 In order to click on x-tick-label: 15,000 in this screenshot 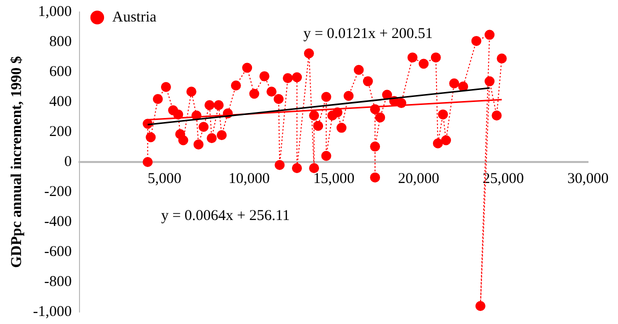, I will do `click(333, 178)`.